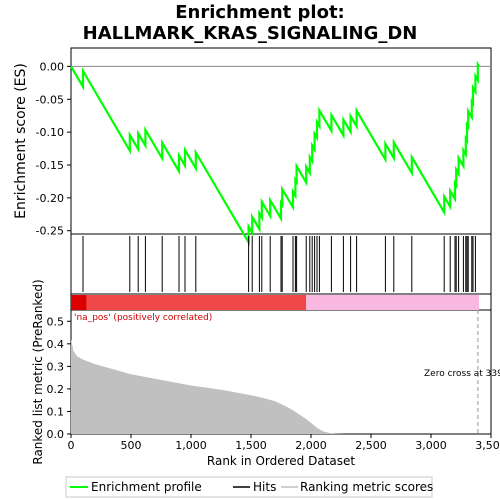  Describe the element at coordinates (143, 318) in the screenshot. I see `positive-correlated-label: 'na_pos' (positively correlated)` at that location.